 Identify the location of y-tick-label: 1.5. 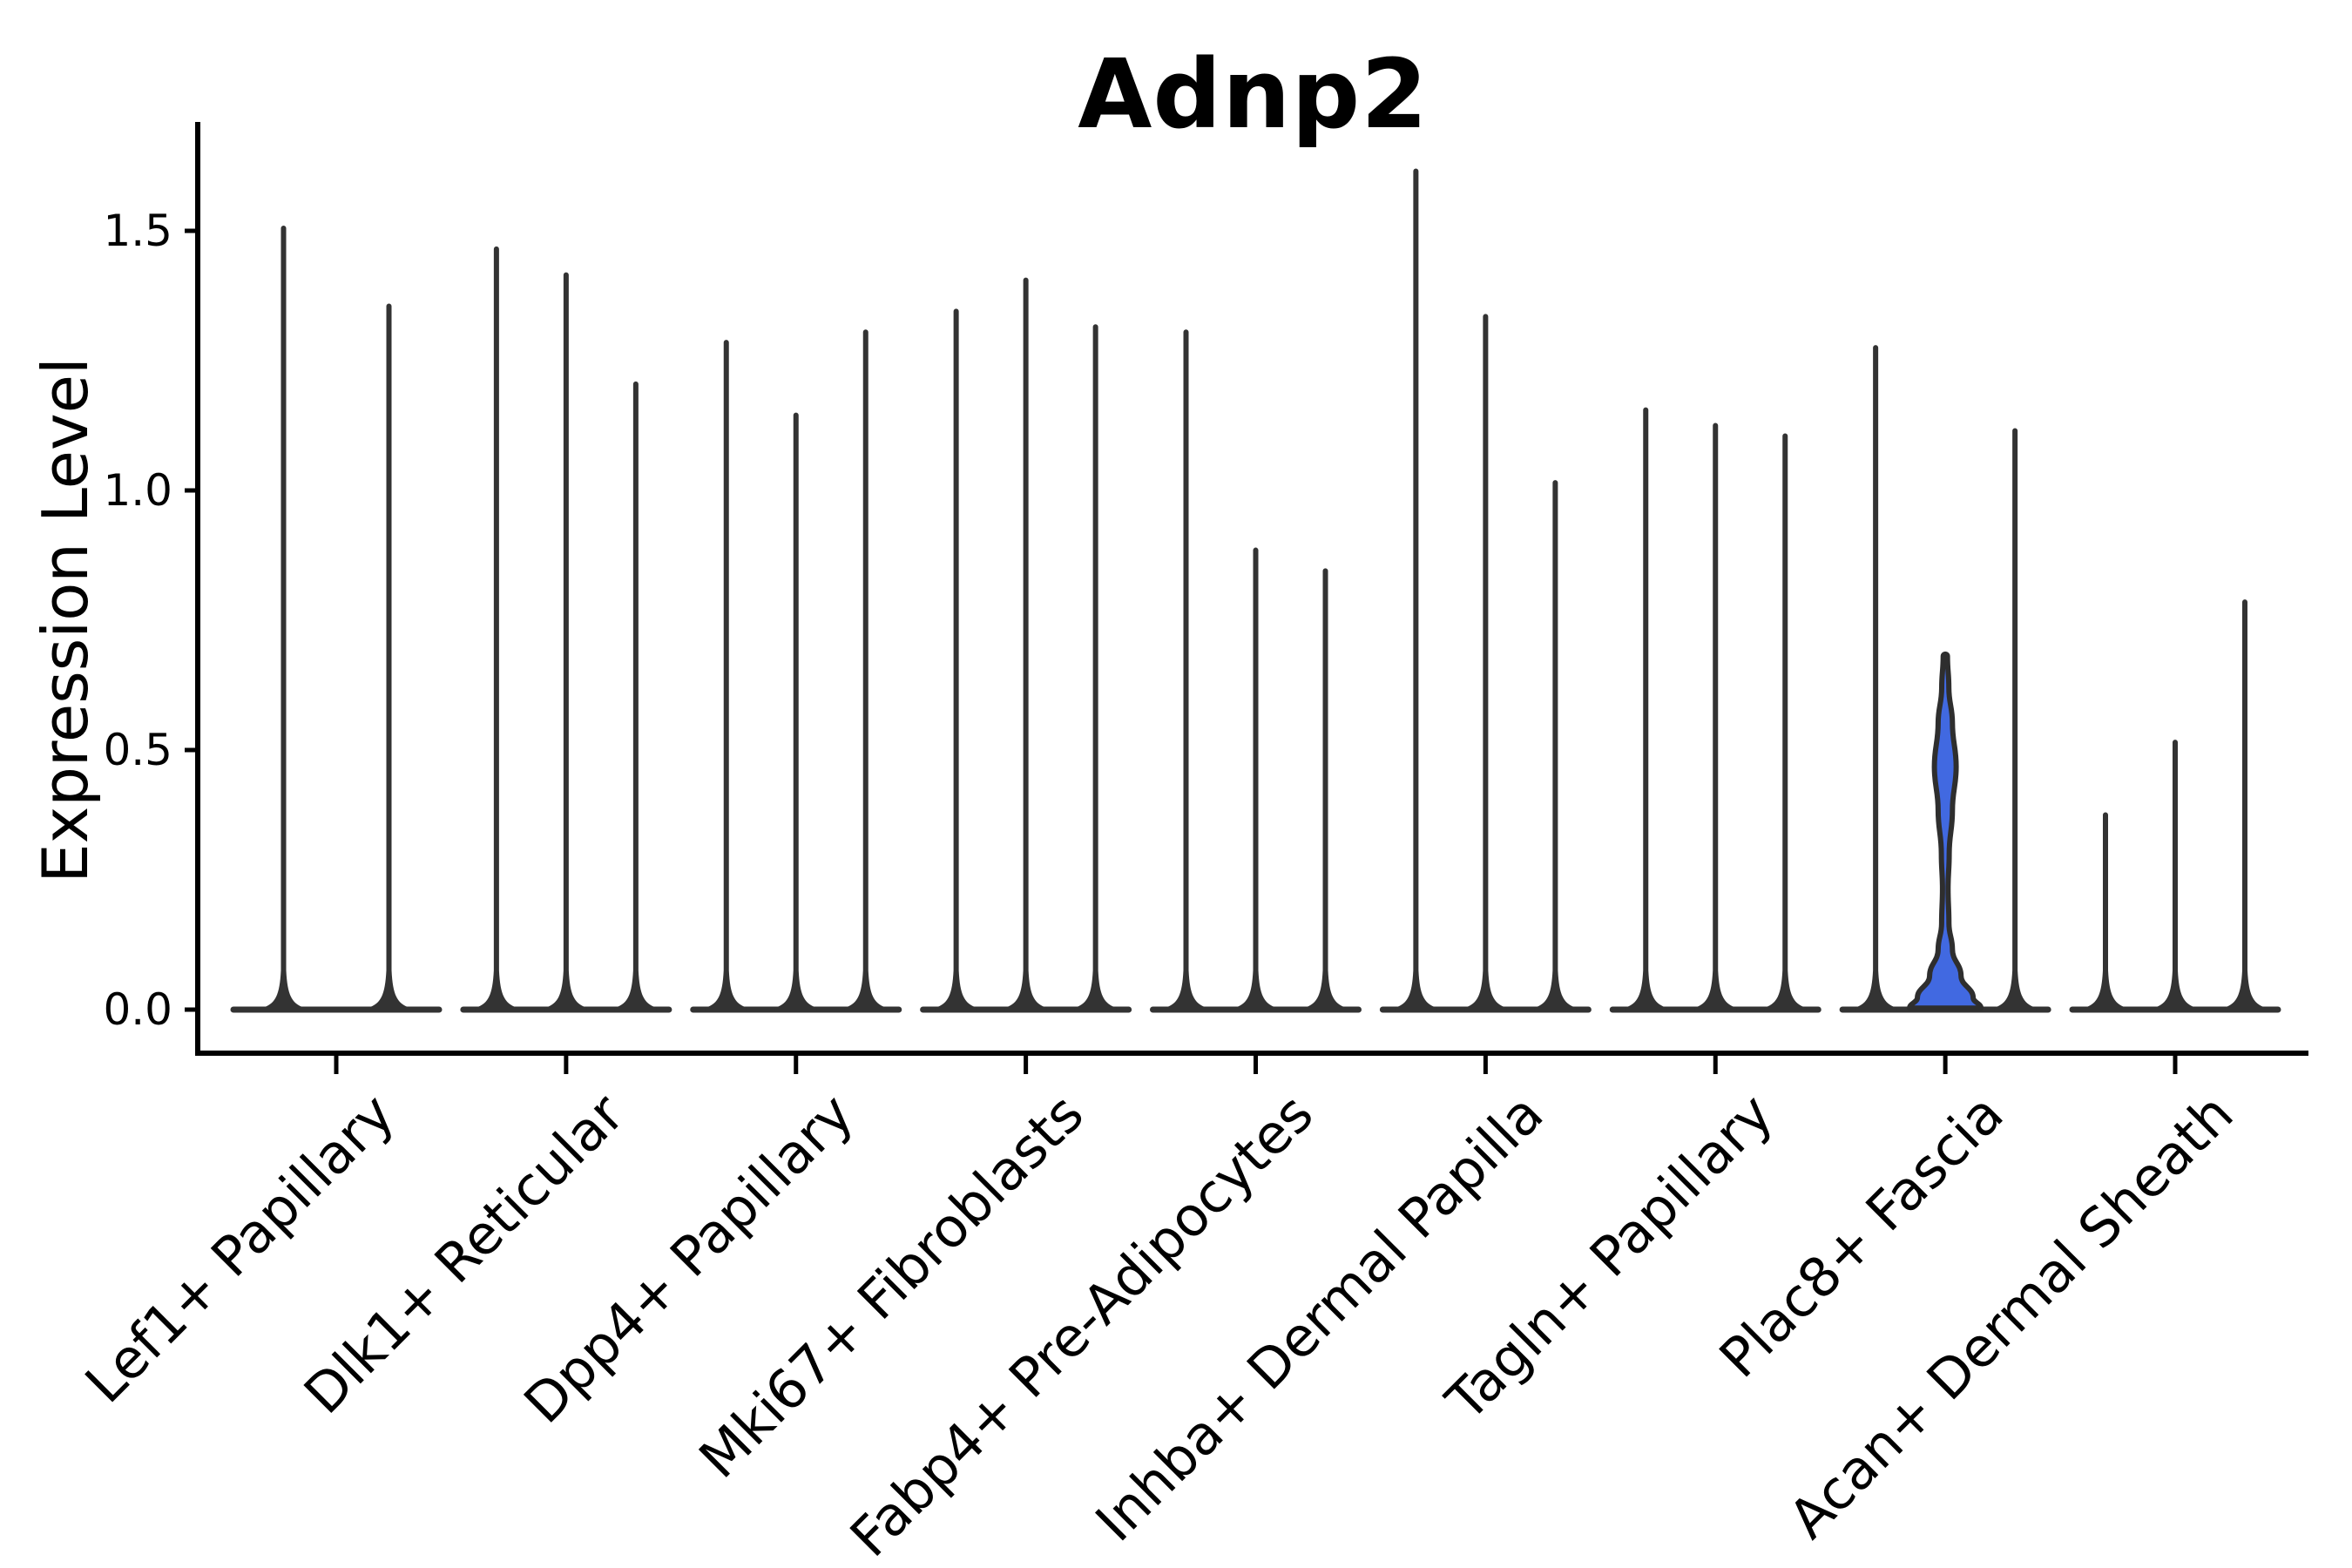
(137, 231).